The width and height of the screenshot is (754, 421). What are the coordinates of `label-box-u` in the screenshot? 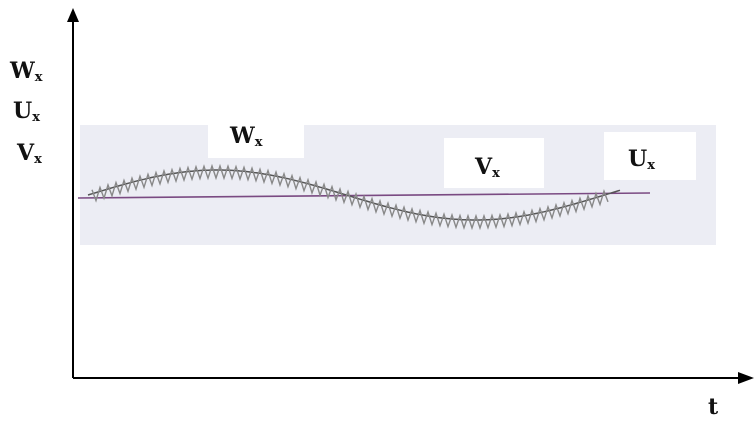 It's located at (650, 156).